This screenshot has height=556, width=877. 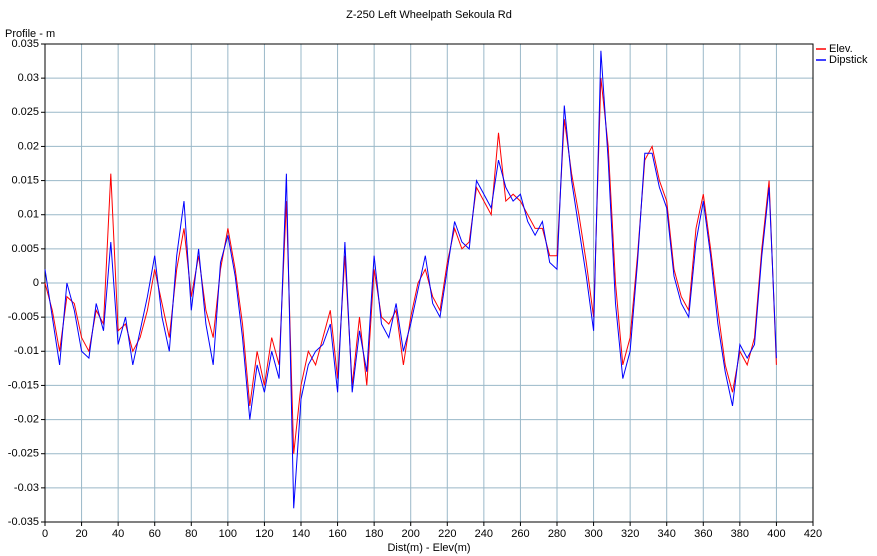 I want to click on x-tick-label: 180, so click(x=374, y=534).